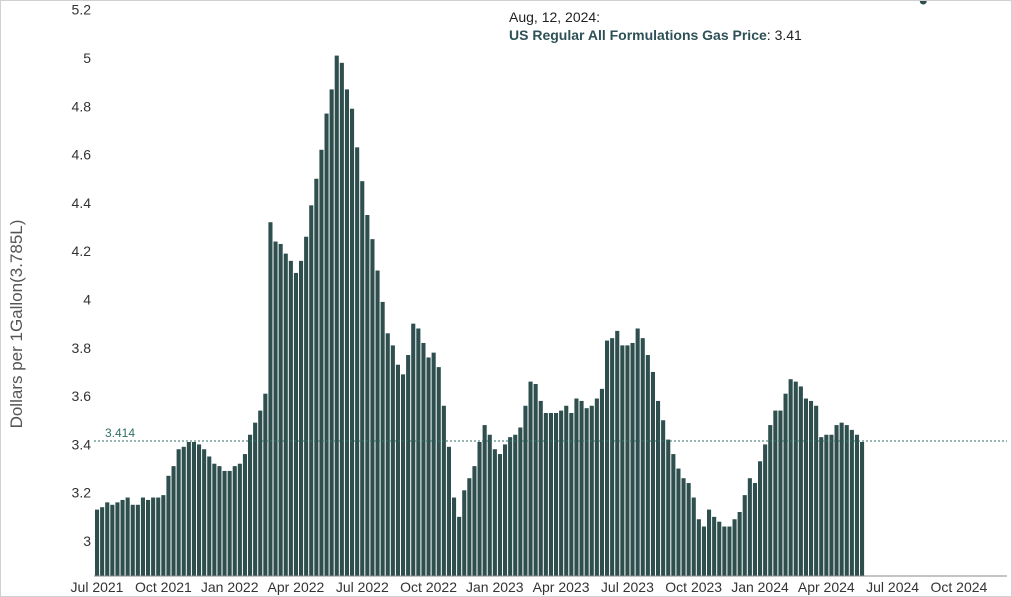 This screenshot has height=597, width=1012. What do you see at coordinates (923, 3) in the screenshot?
I see `highlight-point` at bounding box center [923, 3].